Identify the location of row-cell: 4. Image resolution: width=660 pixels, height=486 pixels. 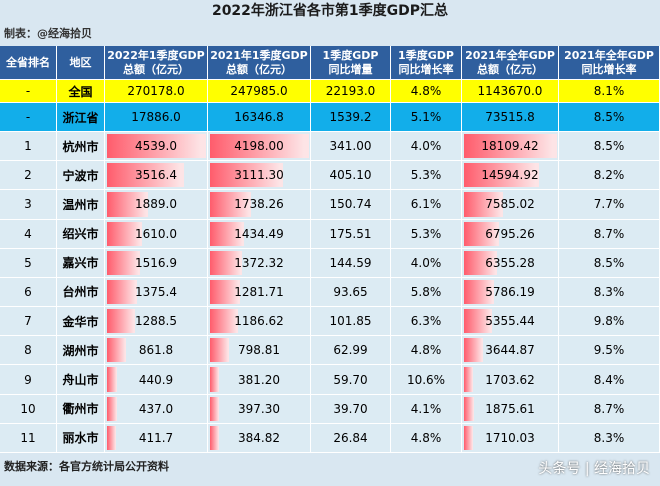
(28, 234).